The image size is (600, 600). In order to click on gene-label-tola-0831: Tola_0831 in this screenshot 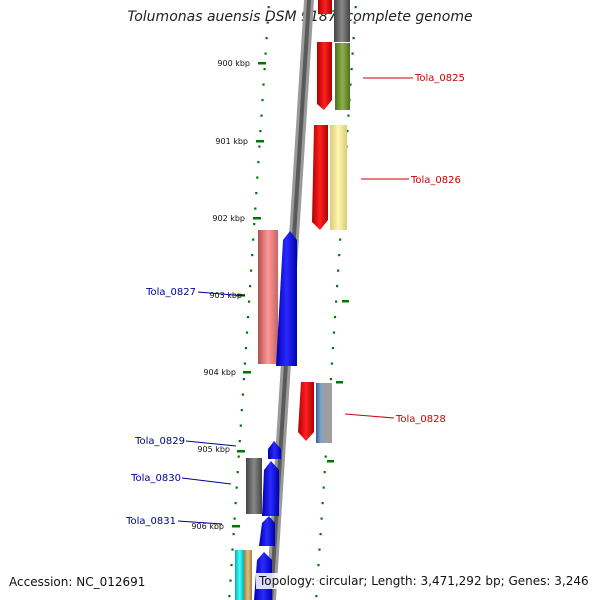, I will do `click(150, 521)`.